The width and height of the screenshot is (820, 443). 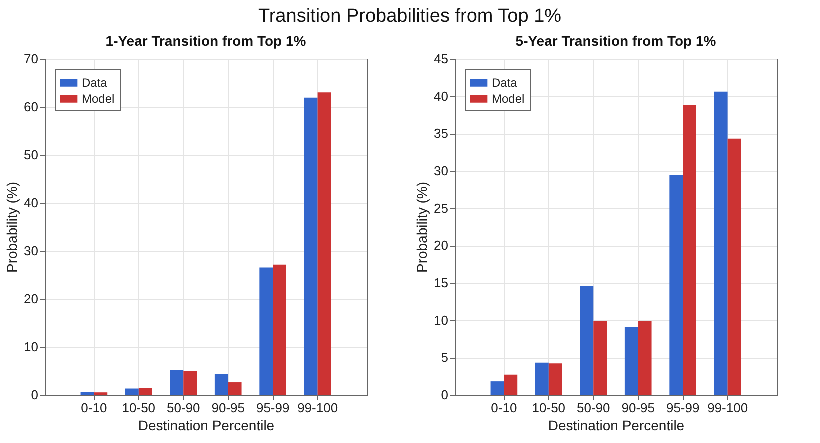 I want to click on chart-title: 1-Year Transition from Top 1%, so click(x=206, y=41).